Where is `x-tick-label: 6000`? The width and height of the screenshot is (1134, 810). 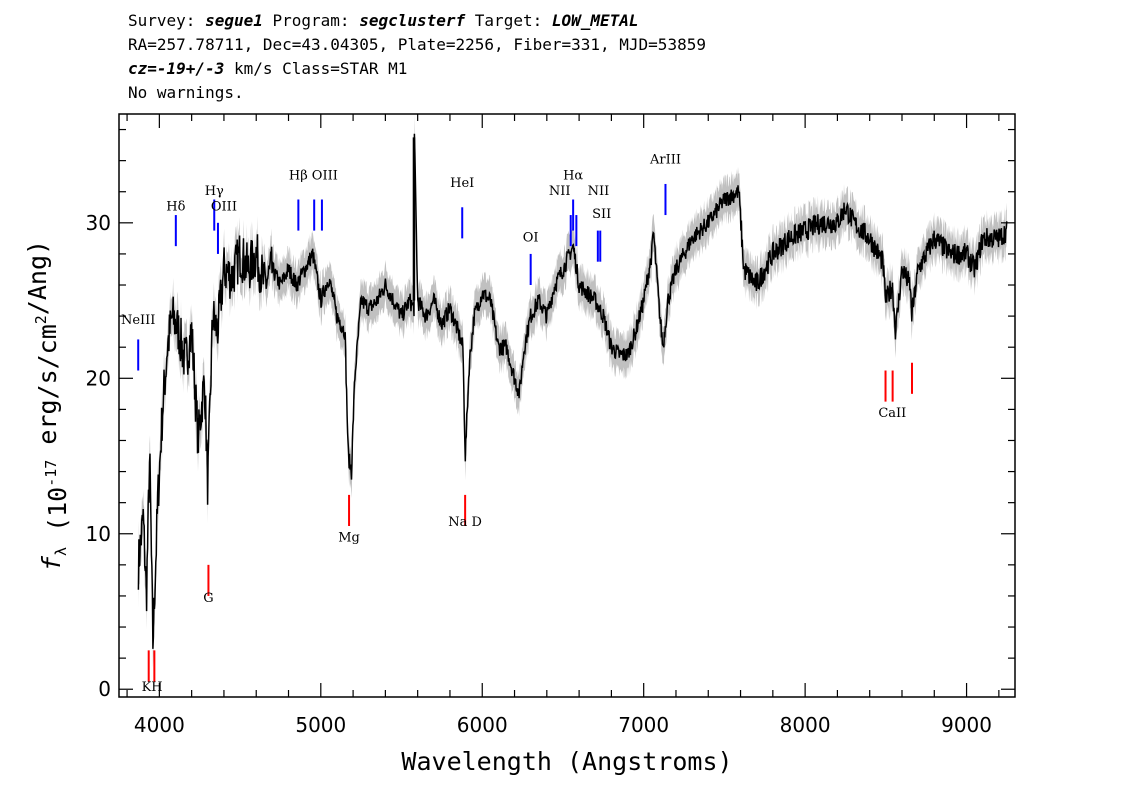
x-tick-label: 6000 is located at coordinates (482, 725).